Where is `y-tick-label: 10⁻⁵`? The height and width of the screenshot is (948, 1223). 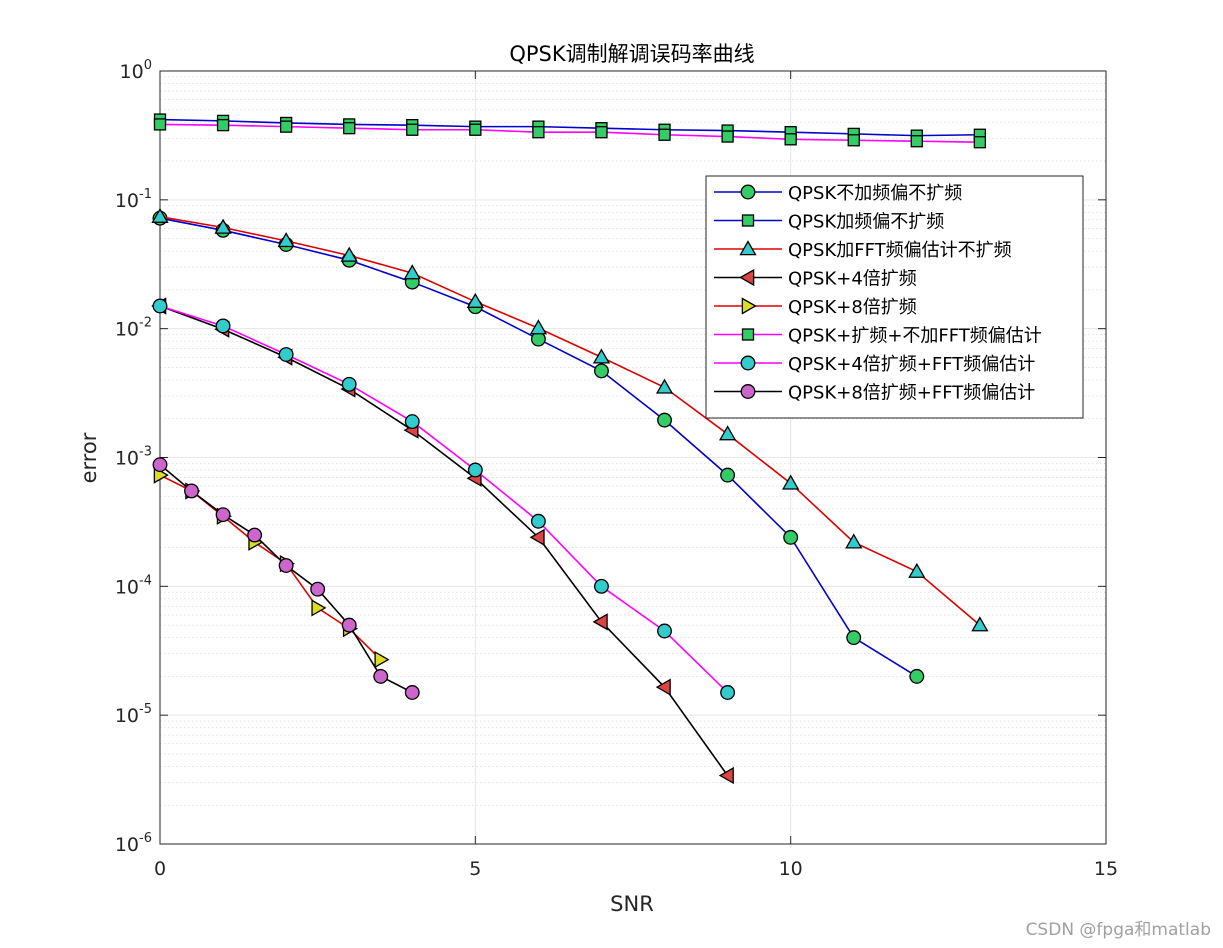
y-tick-label: 10⁻⁵ is located at coordinates (133, 714).